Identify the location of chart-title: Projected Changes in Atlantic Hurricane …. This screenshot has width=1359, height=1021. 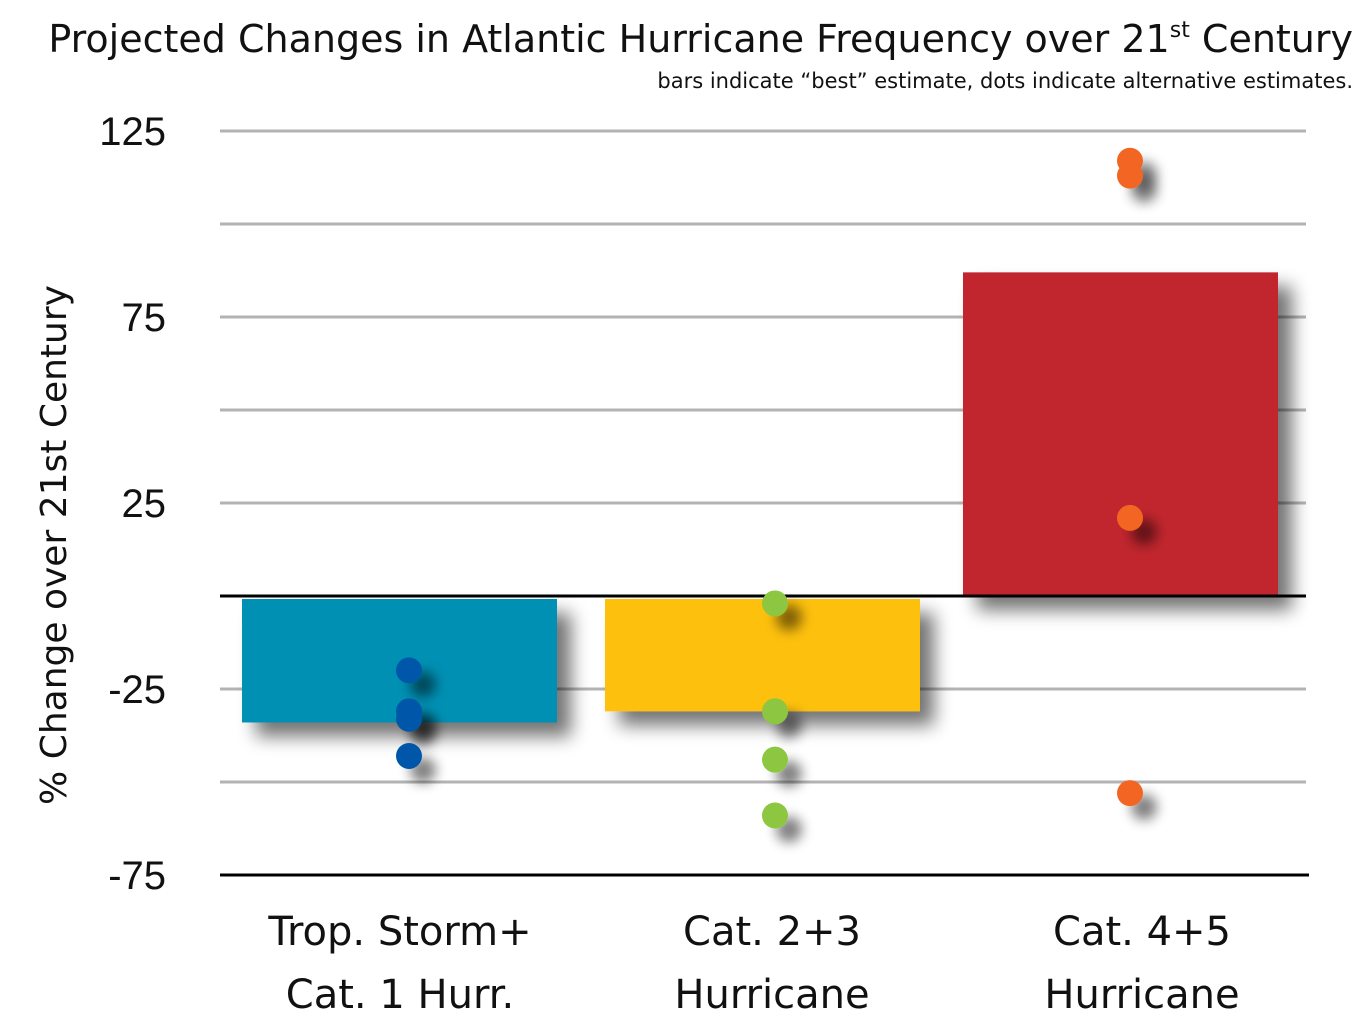
(700, 39).